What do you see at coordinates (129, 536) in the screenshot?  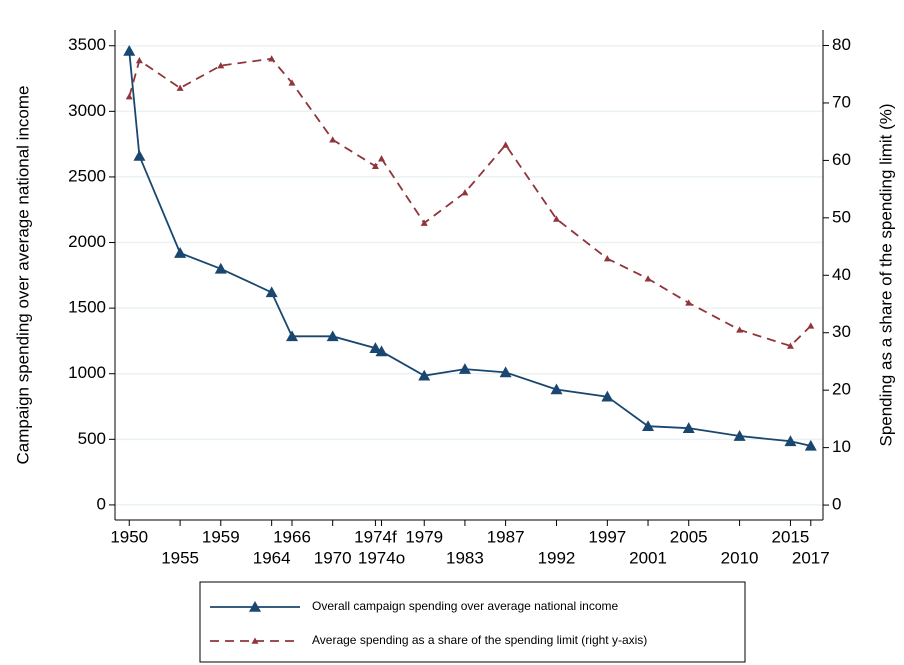 I see `x-tick-label: 1950` at bounding box center [129, 536].